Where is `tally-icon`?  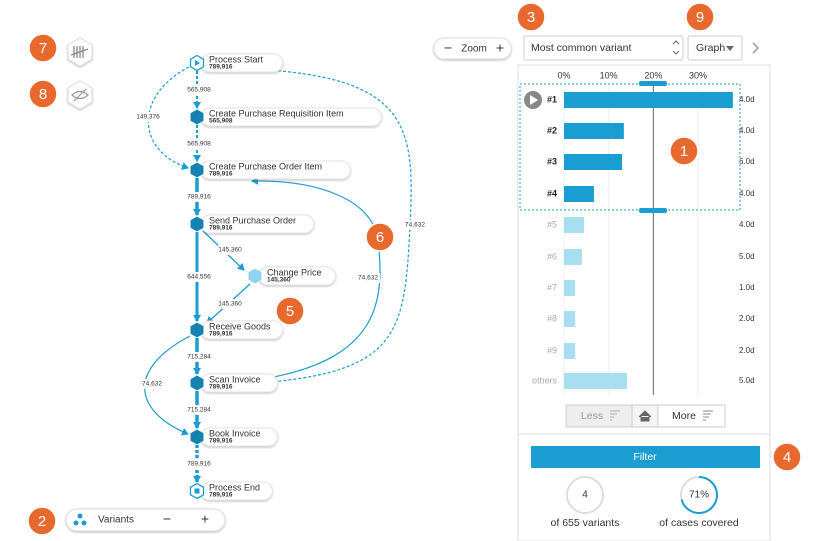 tally-icon is located at coordinates (79, 52).